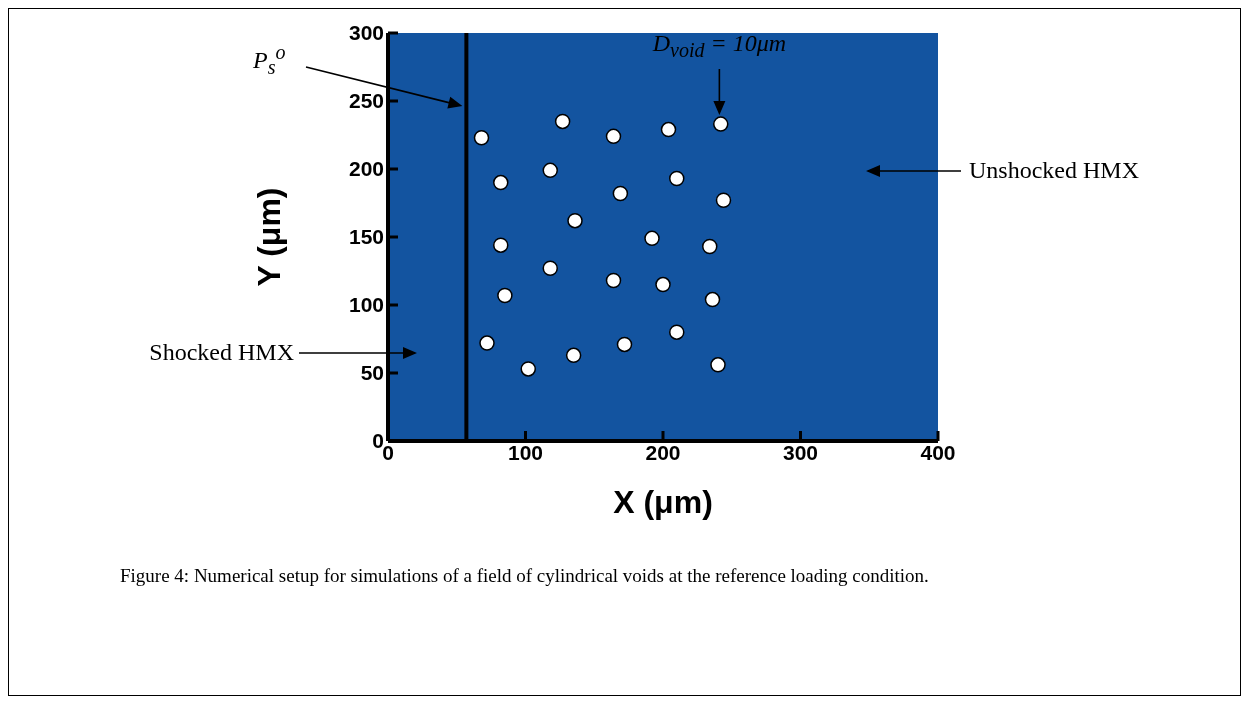 This screenshot has height=704, width=1249. What do you see at coordinates (372, 373) in the screenshot?
I see `y-tick-label: 50` at bounding box center [372, 373].